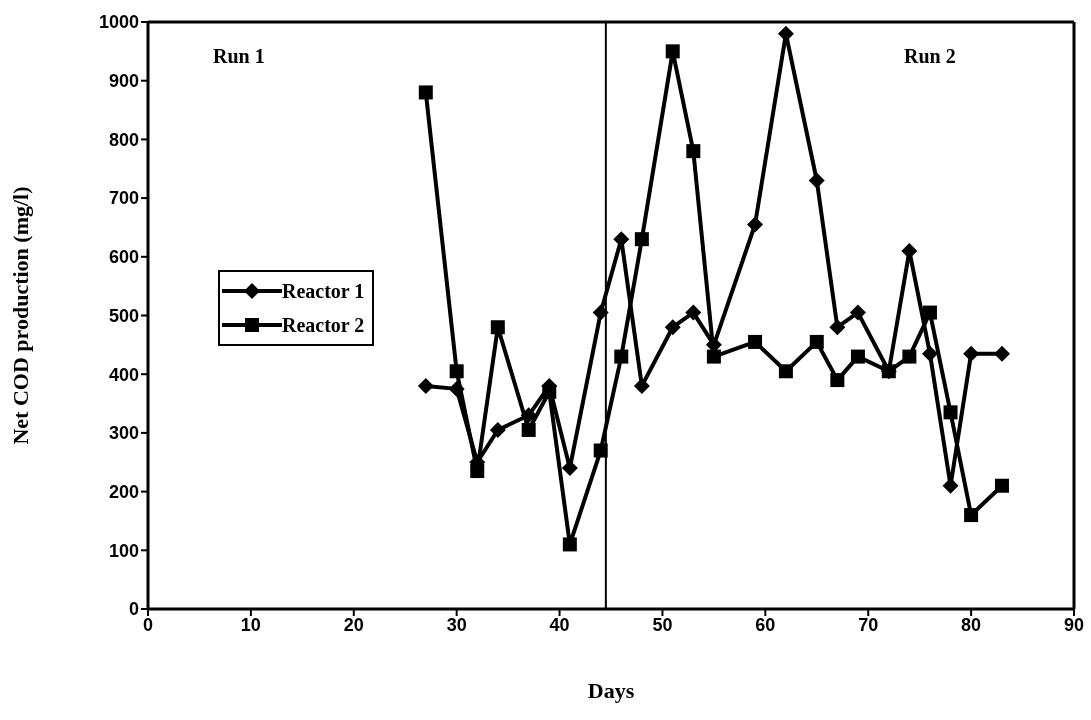 This screenshot has width=1091, height=720. What do you see at coordinates (133, 609) in the screenshot?
I see `y-tick-label: 0` at bounding box center [133, 609].